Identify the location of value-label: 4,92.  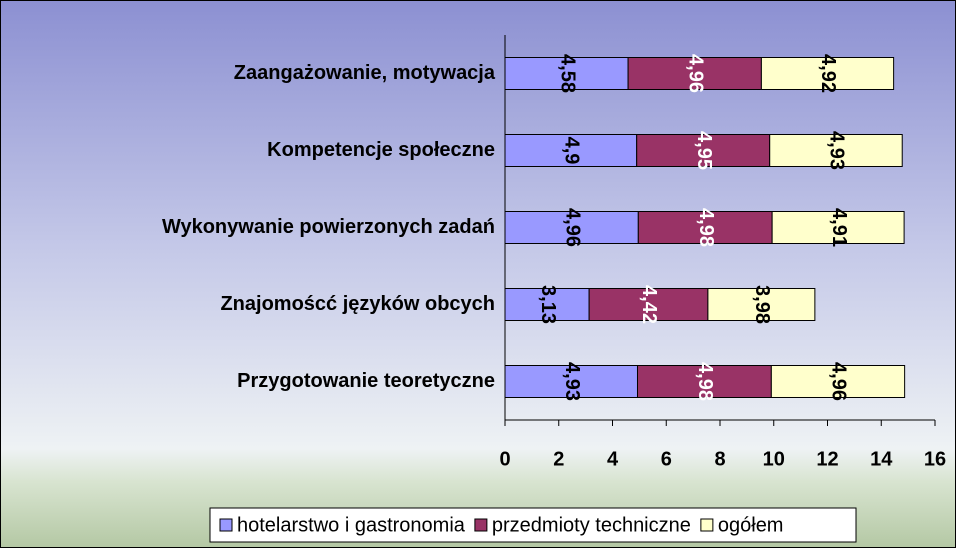
(828, 73).